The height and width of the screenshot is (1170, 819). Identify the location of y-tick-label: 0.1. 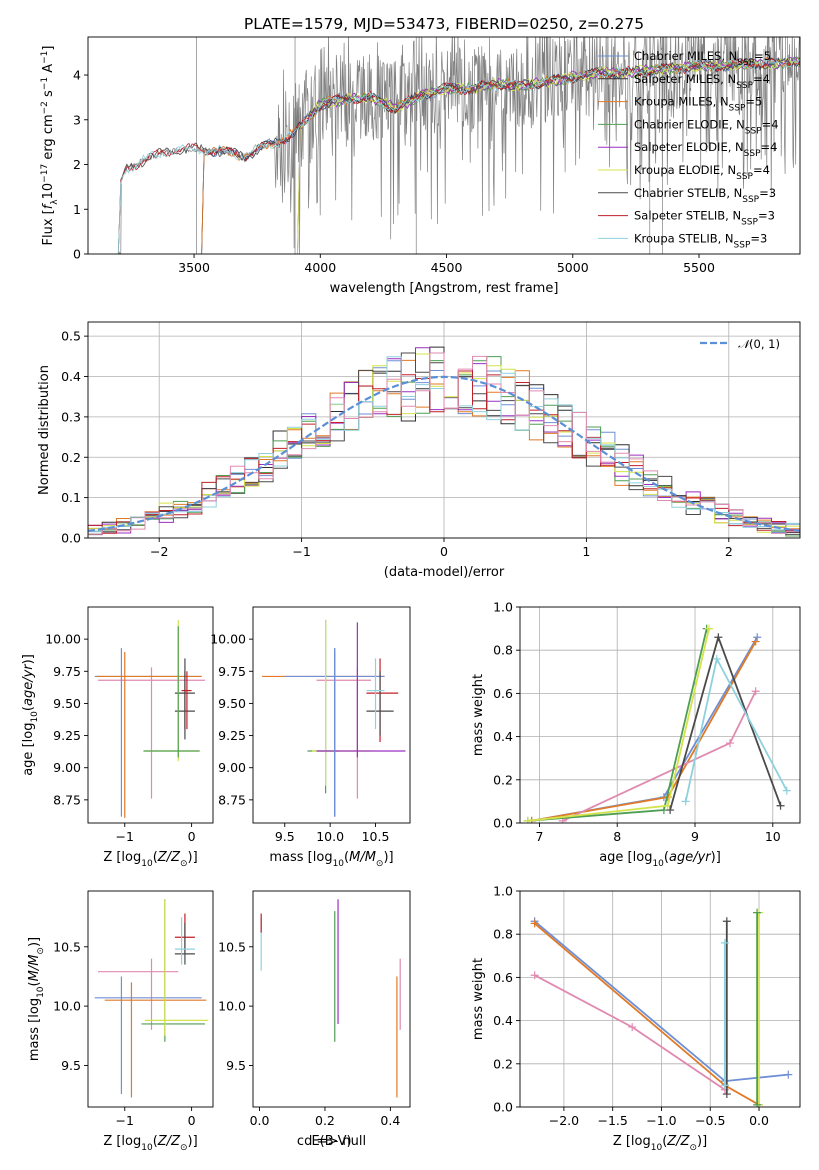
(71, 497).